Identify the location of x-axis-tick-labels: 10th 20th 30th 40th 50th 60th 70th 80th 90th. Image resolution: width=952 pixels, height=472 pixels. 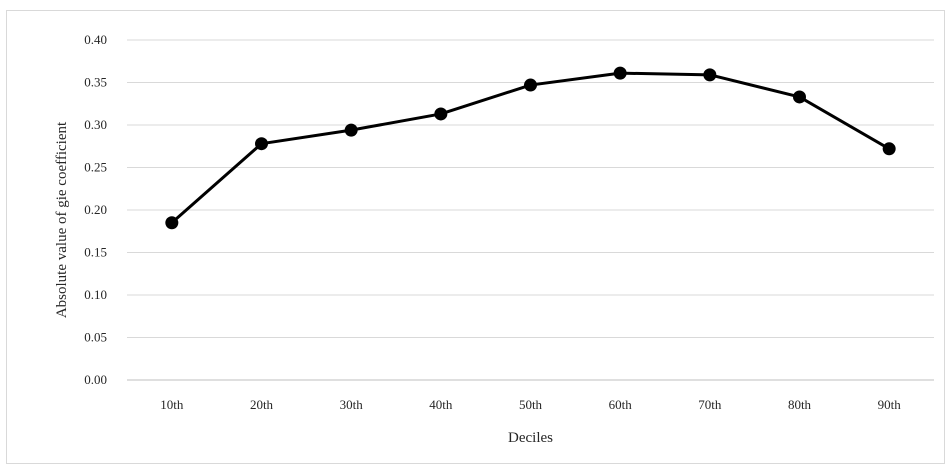
(530, 404).